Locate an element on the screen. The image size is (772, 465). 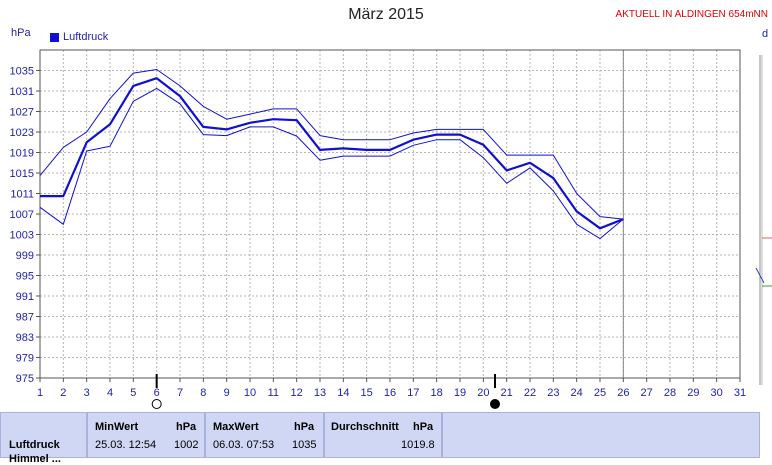
min-unit: hPa is located at coordinates (186, 427).